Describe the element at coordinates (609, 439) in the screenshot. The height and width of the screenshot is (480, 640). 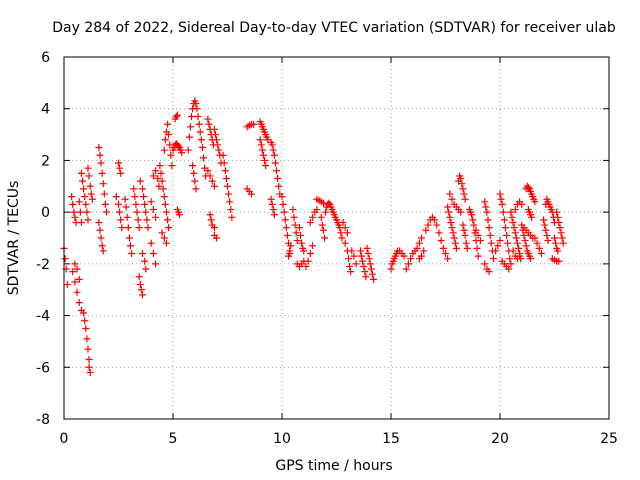
I see `x-tick-label: 25` at that location.